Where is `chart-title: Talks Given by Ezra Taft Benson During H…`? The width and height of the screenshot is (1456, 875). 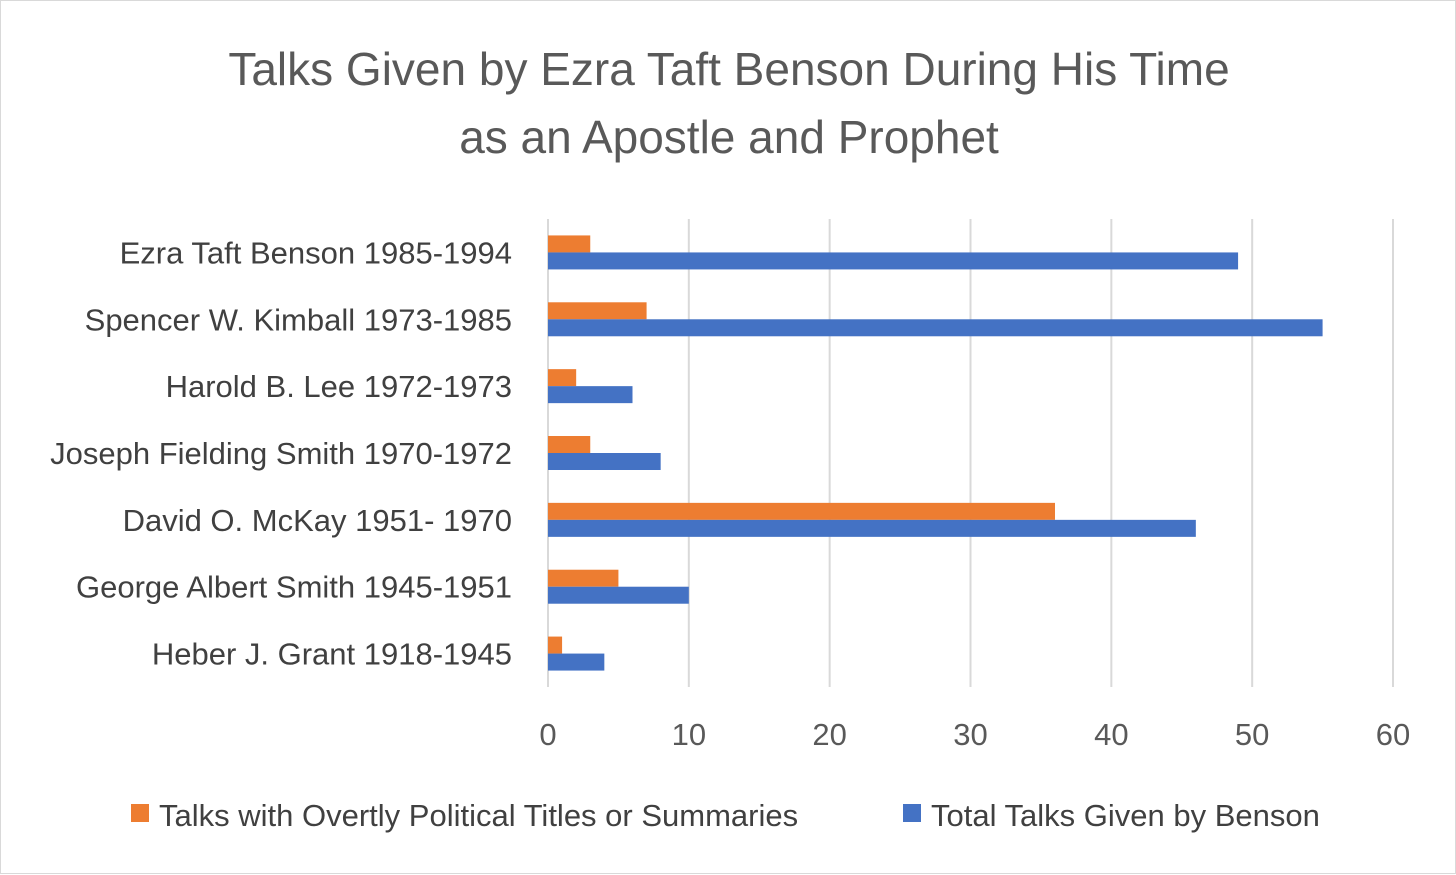 chart-title: Talks Given by Ezra Taft Benson During H… is located at coordinates (728, 103).